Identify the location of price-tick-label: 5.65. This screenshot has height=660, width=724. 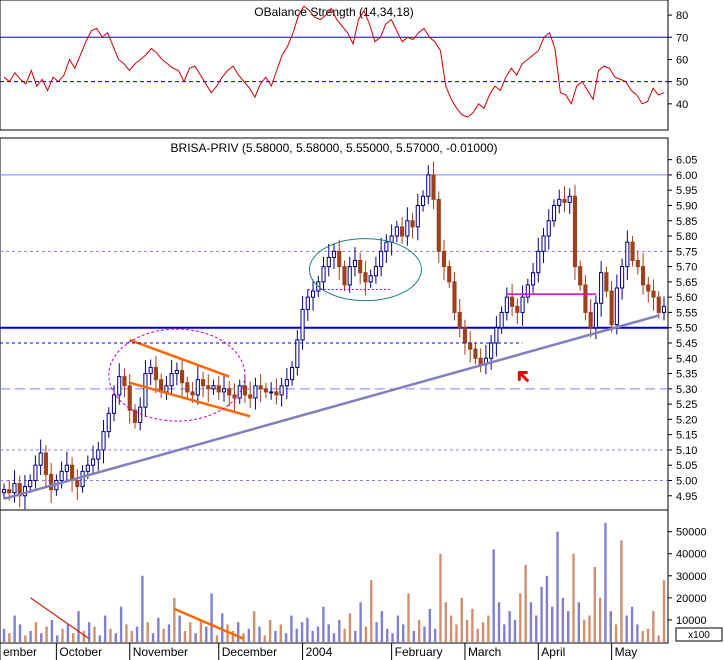
(686, 283).